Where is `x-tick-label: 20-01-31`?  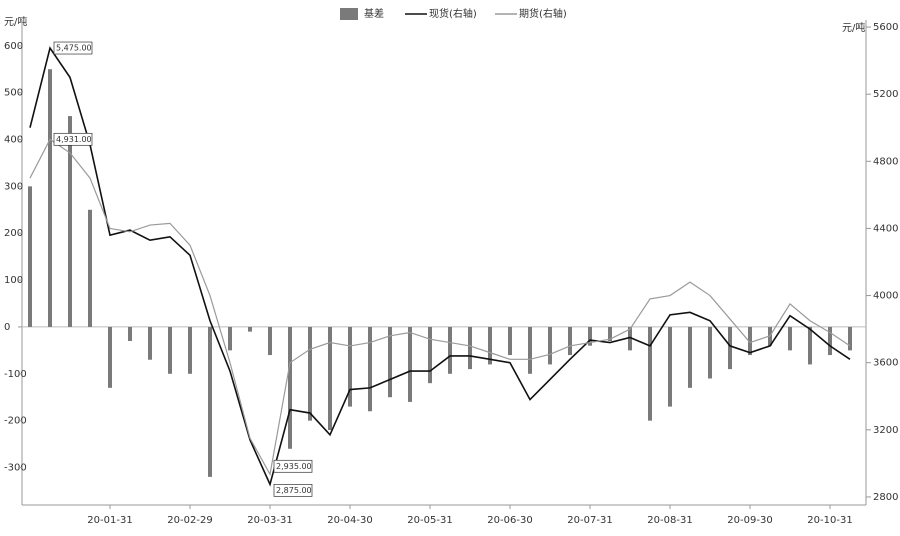 x-tick-label: 20-01-31 is located at coordinates (109, 520).